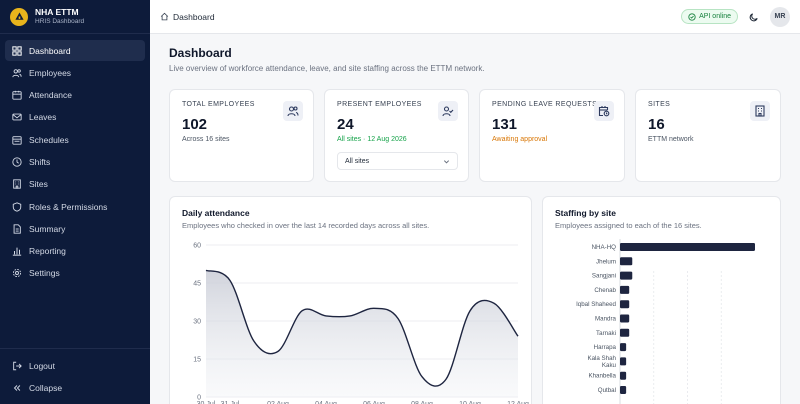 Image resolution: width=800 pixels, height=404 pixels. Describe the element at coordinates (49, 139) in the screenshot. I see `sidebar-item-label: Schedules` at that location.